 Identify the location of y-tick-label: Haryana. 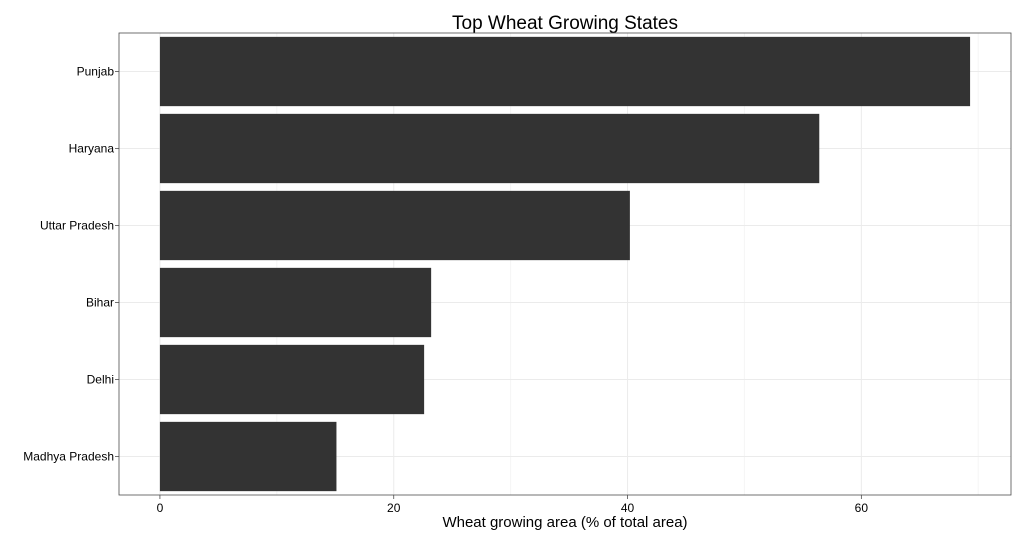
(92, 149).